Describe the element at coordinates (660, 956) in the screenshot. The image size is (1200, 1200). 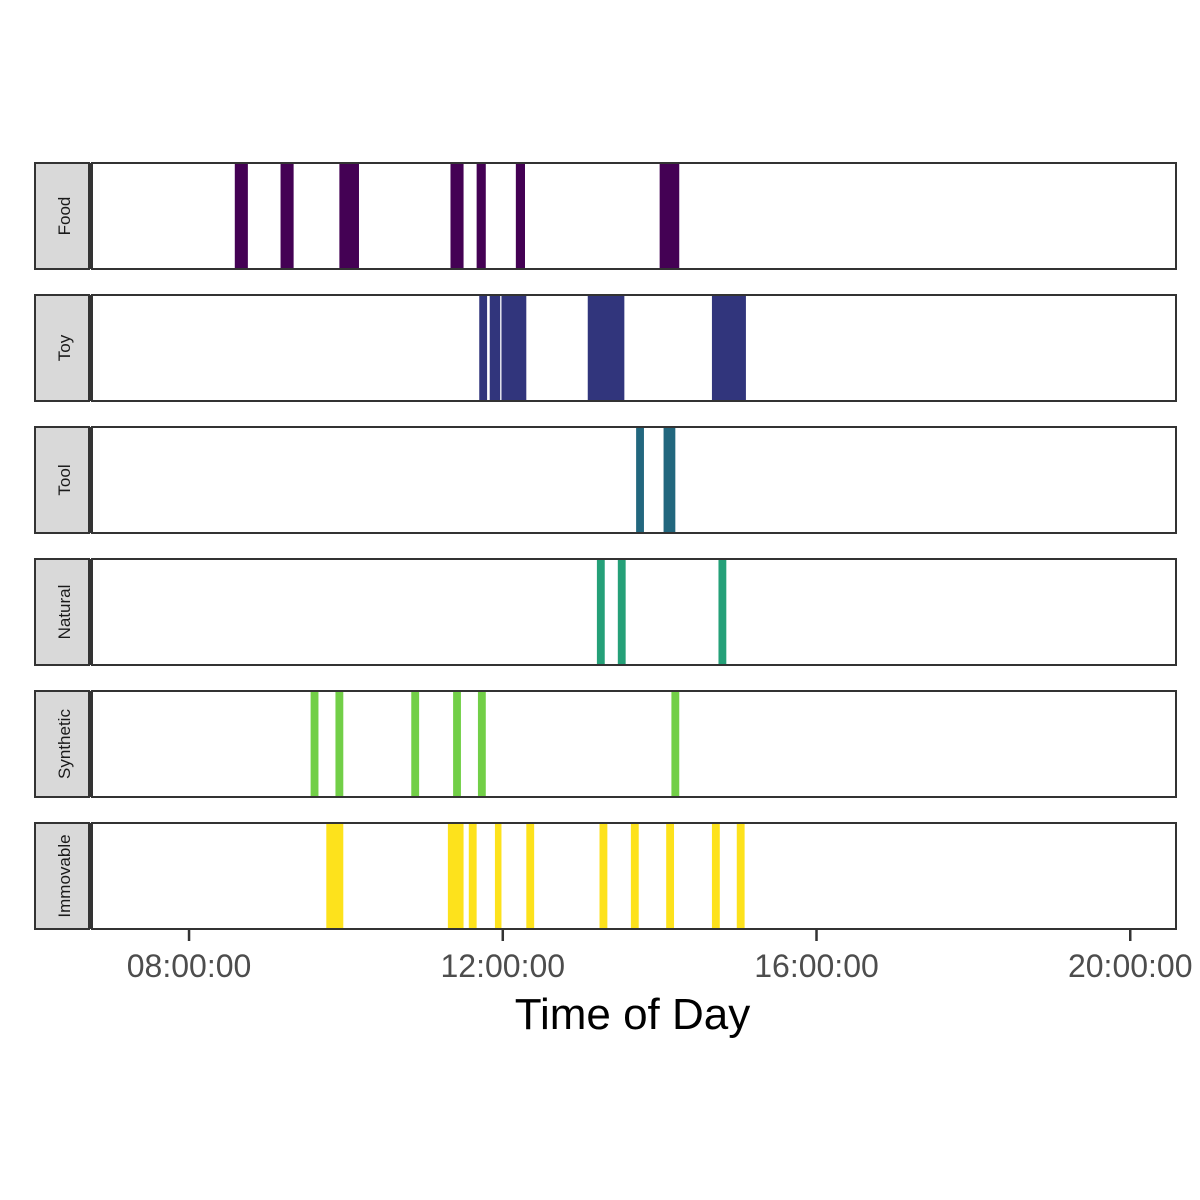
I see `x-axis: 08:00:00 12:00:00 16:00:00 20:00:00` at that location.